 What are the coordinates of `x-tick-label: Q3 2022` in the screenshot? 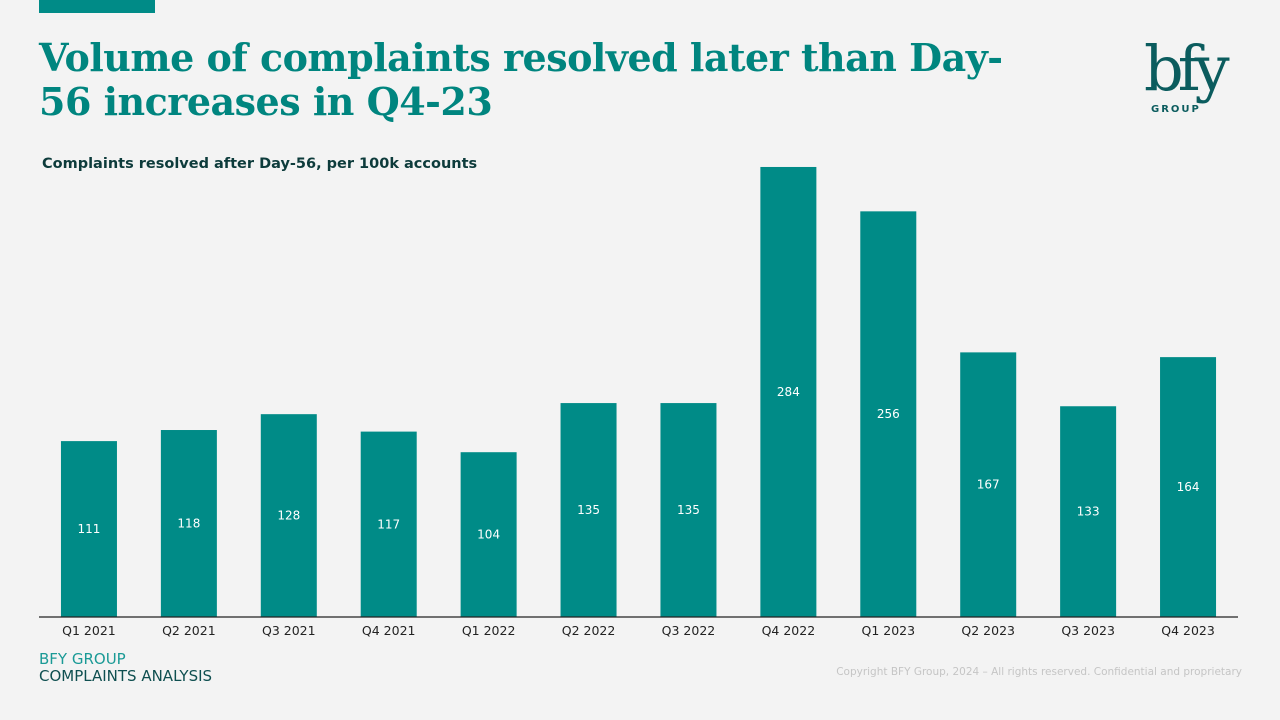 It's located at (689, 630).